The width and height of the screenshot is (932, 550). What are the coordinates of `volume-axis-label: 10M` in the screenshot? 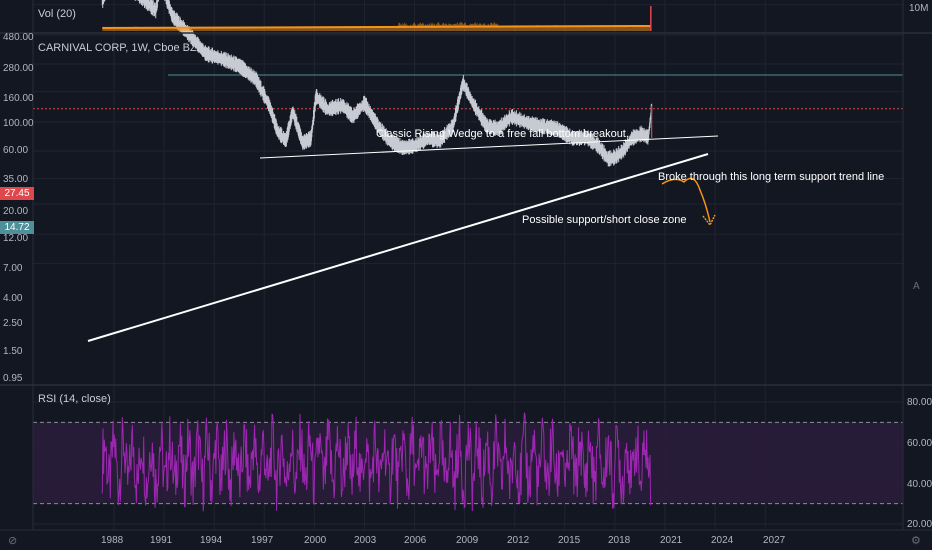 It's located at (919, 8).